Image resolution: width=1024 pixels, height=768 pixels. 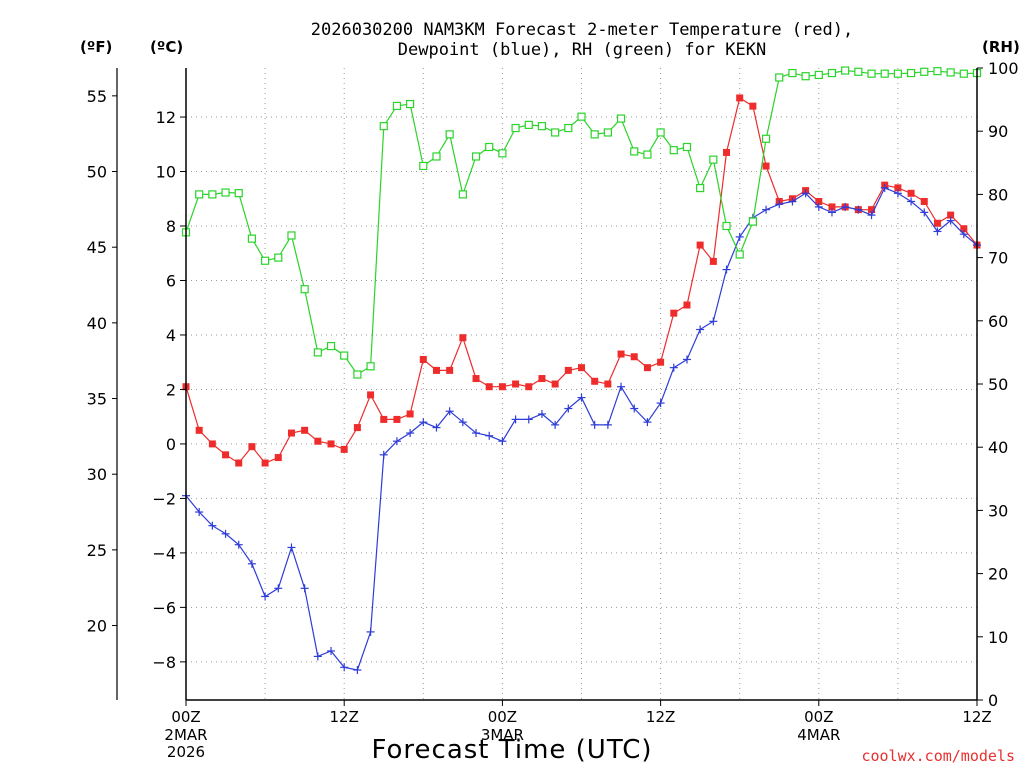 I want to click on rh-tick-label: 50, so click(x=998, y=384).